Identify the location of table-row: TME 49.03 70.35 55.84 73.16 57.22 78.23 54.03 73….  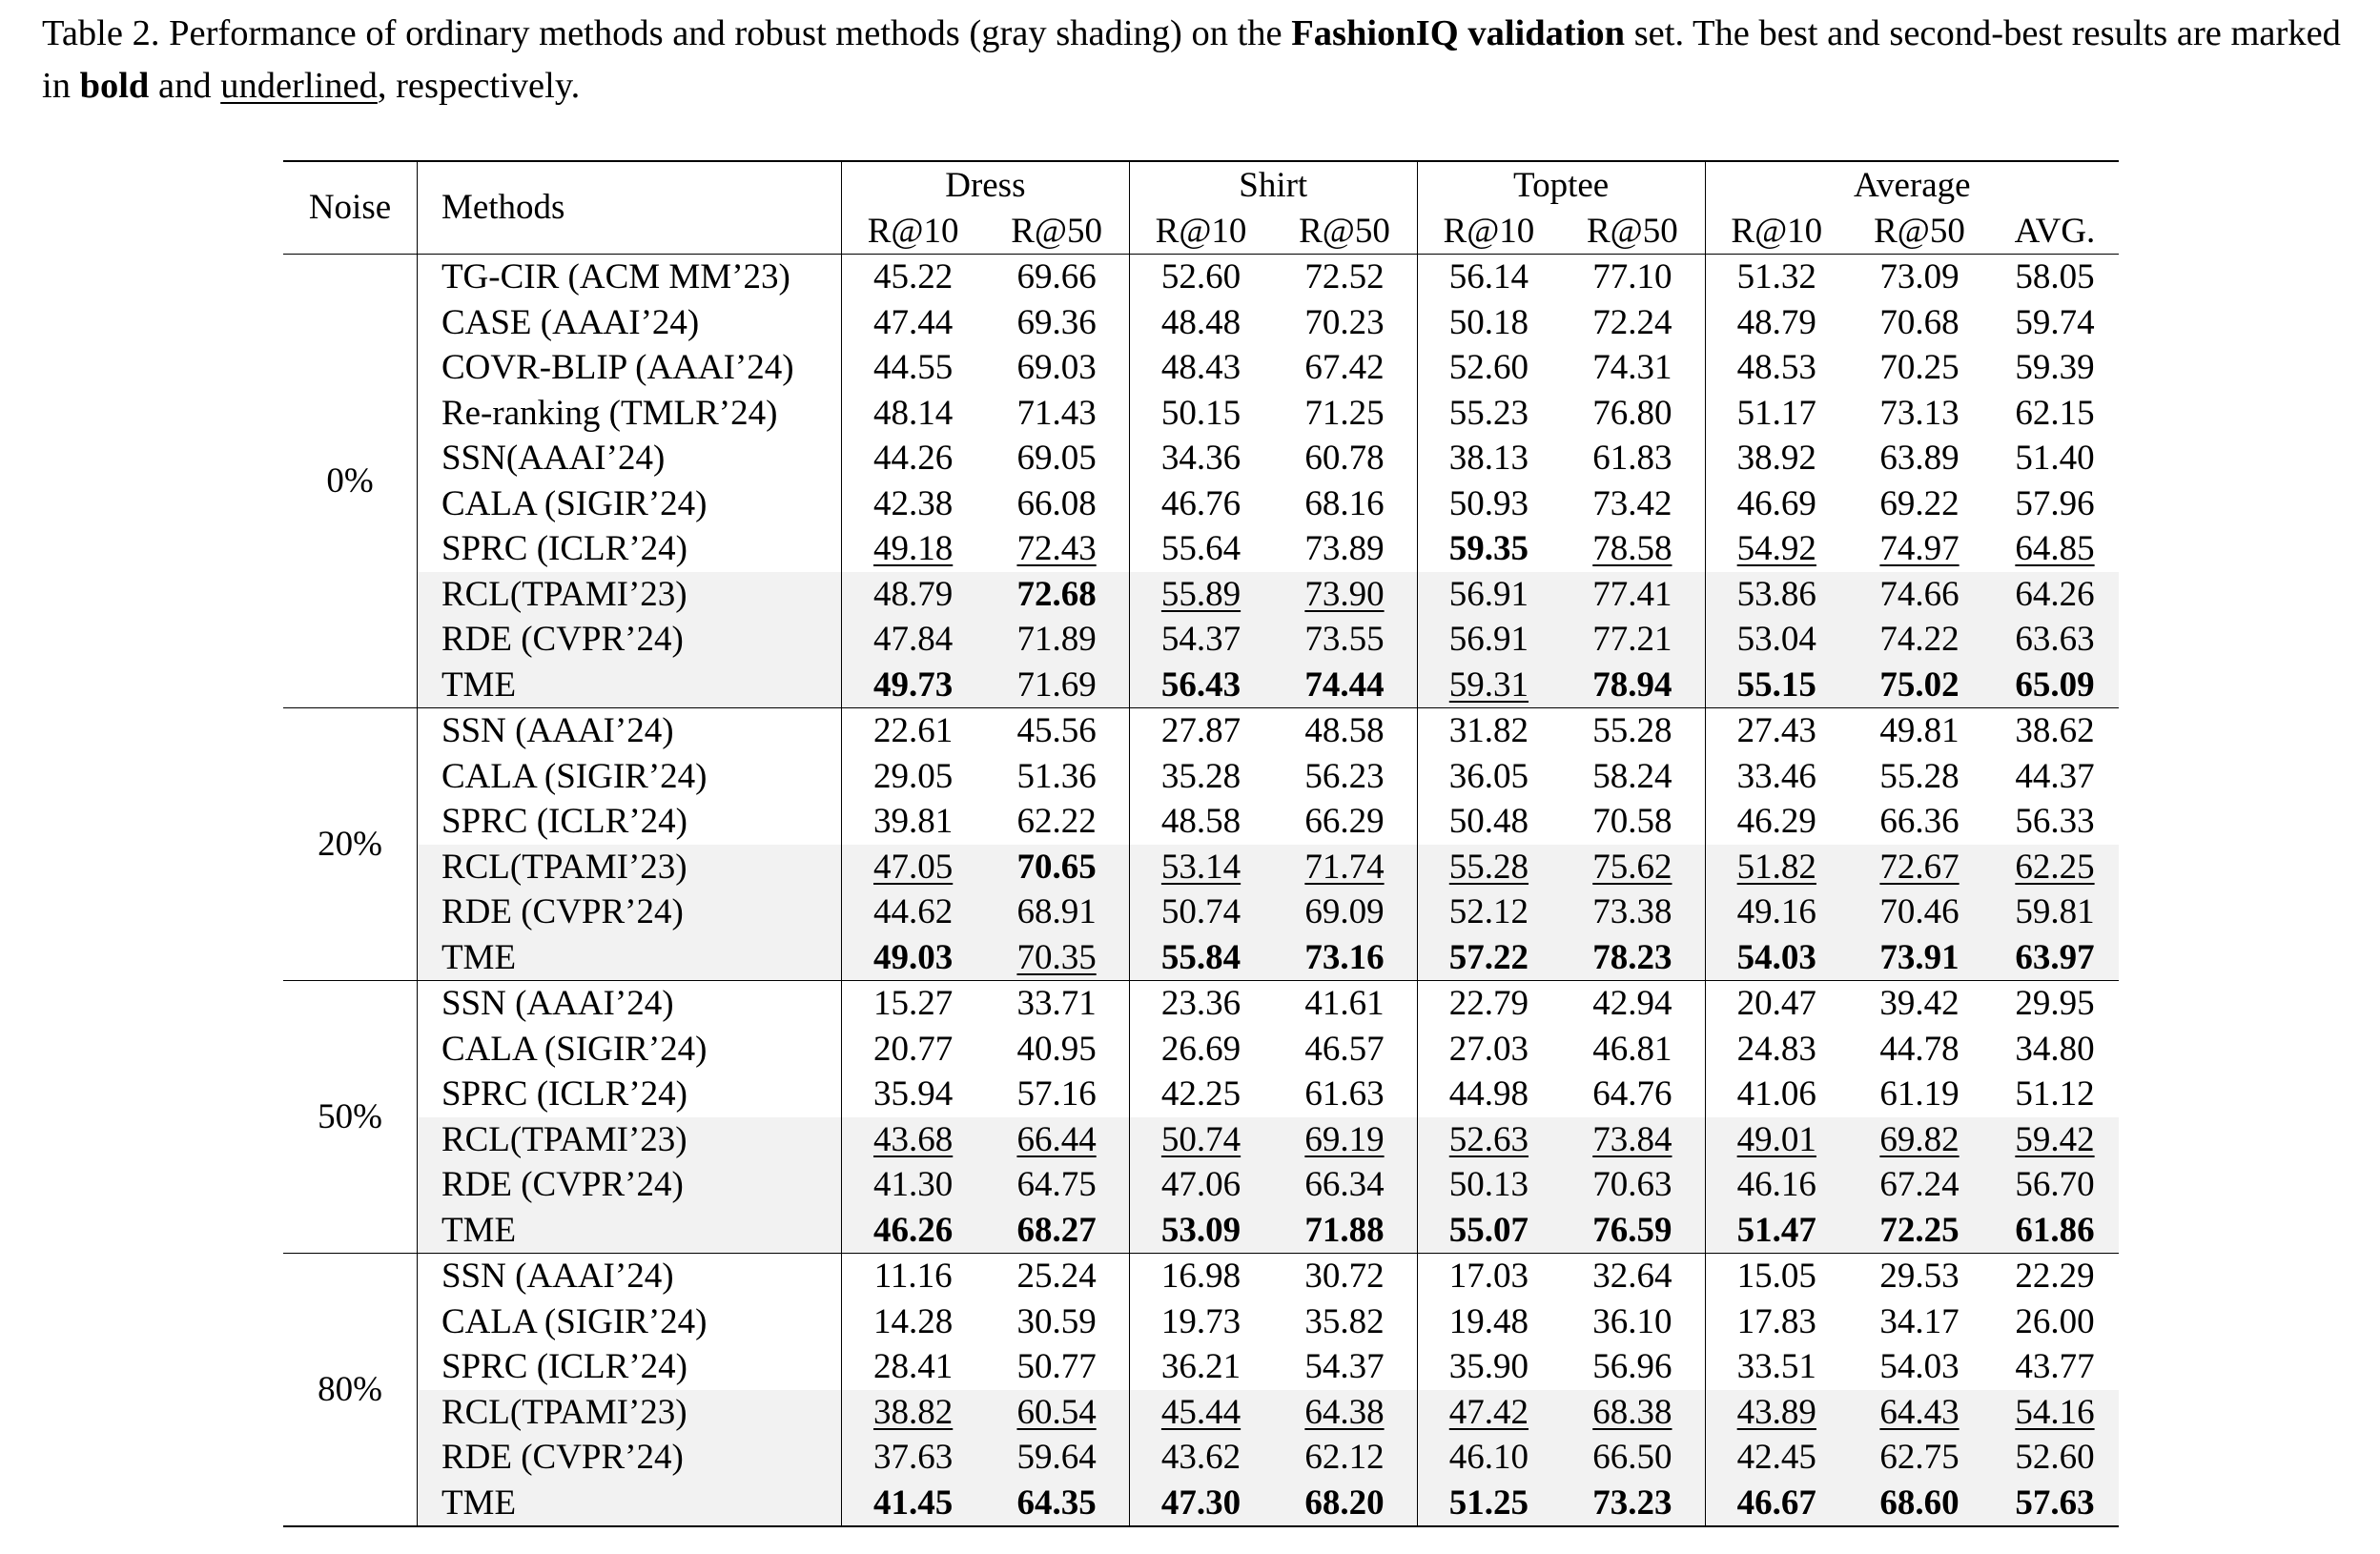
(1201, 957).